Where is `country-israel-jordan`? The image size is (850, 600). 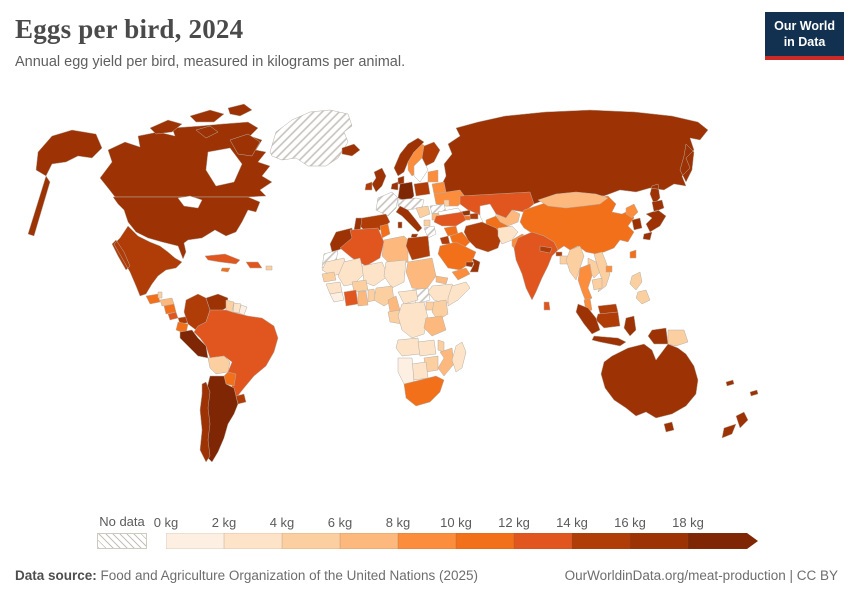
country-israel-jordan is located at coordinates (445, 240).